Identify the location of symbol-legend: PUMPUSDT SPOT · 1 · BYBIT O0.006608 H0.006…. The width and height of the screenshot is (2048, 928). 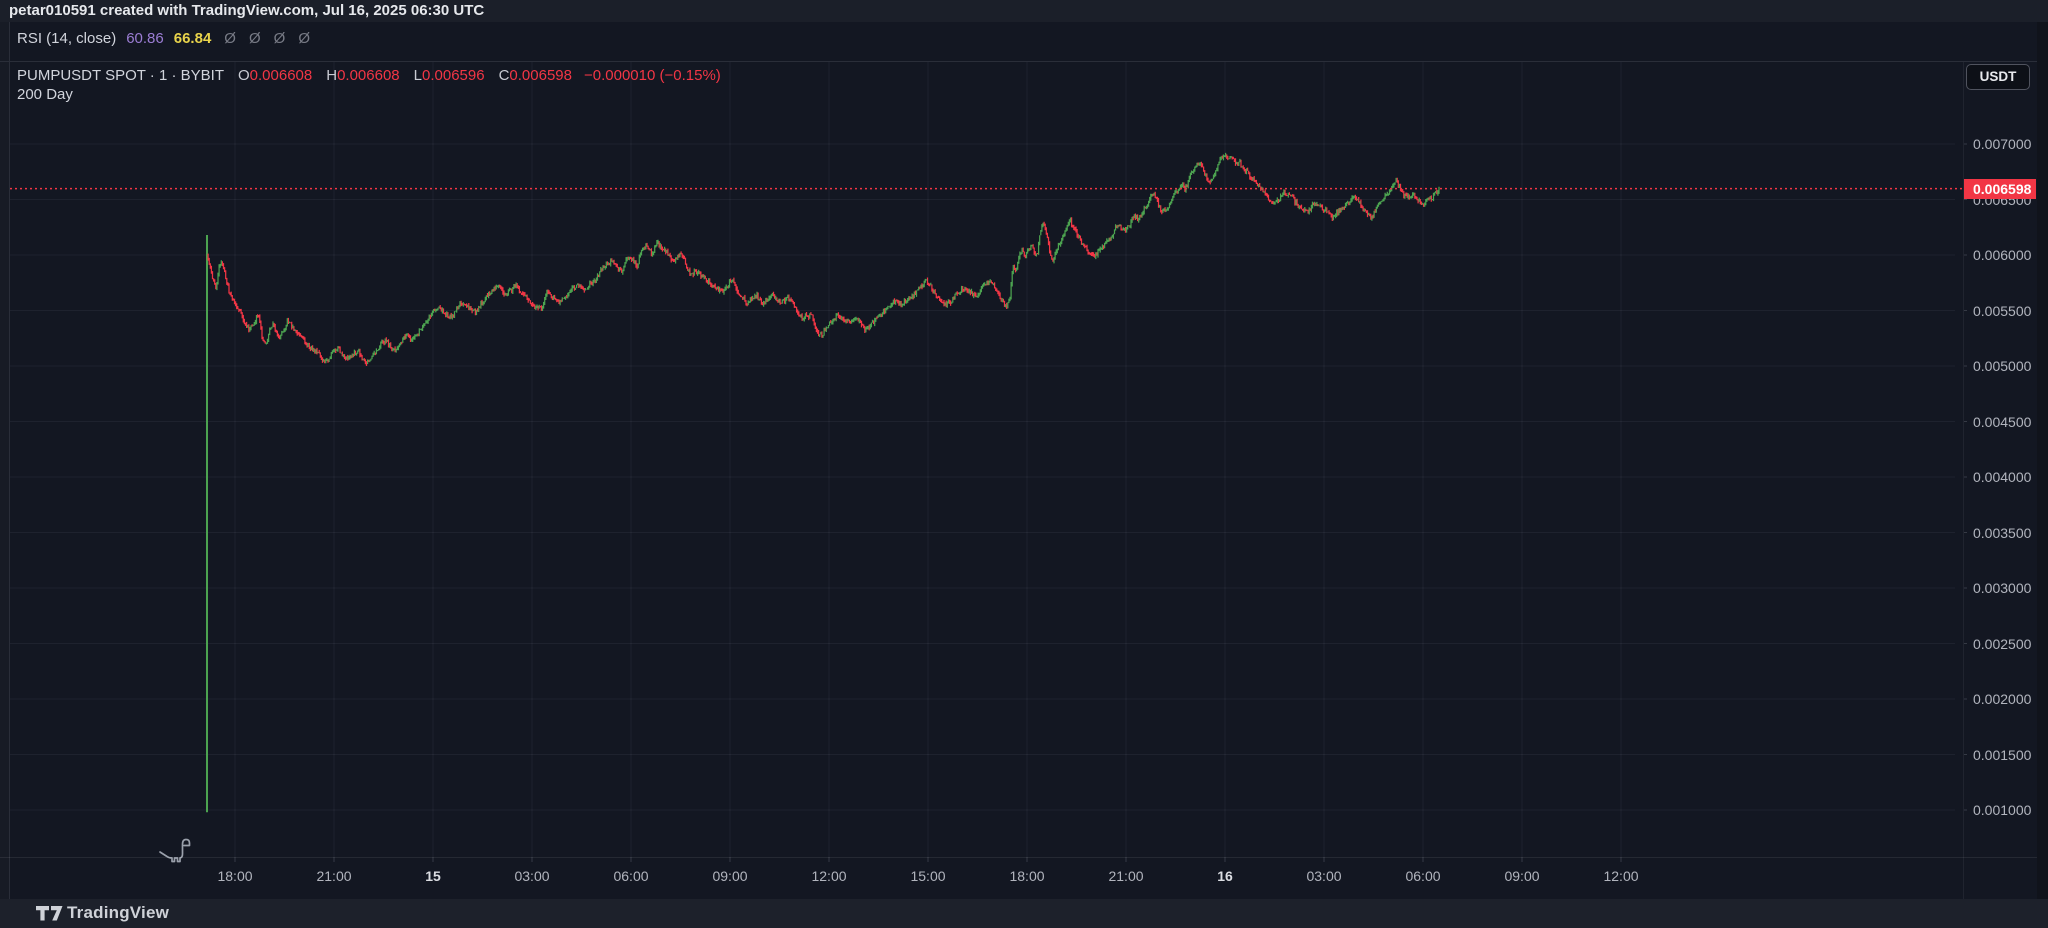
(369, 75).